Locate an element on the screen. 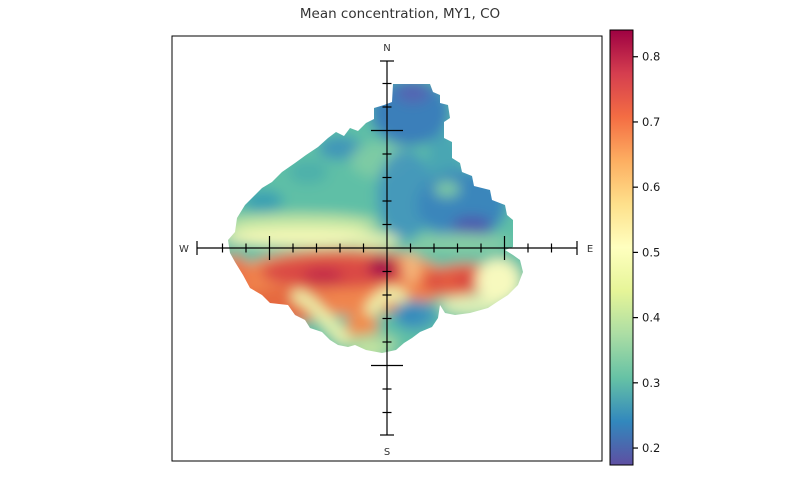 This screenshot has height=500, width=800. colorbar-tick-label: 0.3 is located at coordinates (651, 383).